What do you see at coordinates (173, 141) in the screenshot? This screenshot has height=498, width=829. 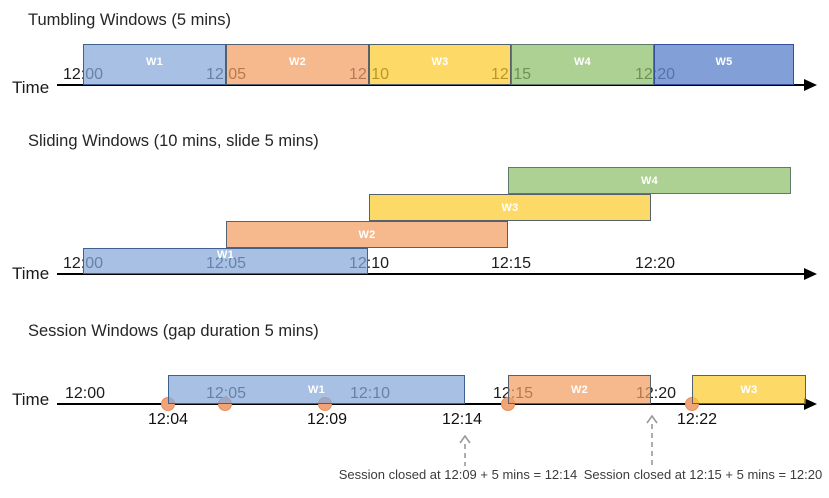 I see `section-title: Sliding Windows (10 mins, slide 5 mins)` at bounding box center [173, 141].